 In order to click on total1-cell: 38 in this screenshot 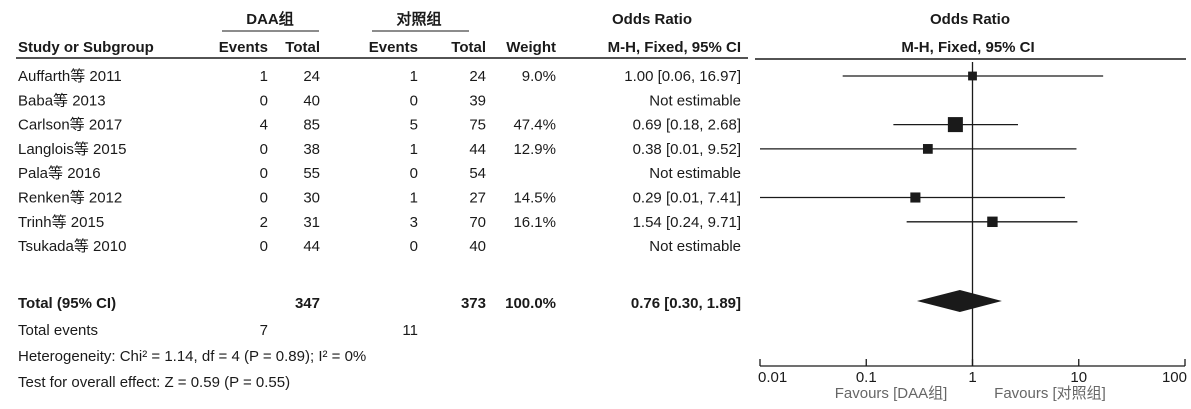, I will do `click(311, 149)`.